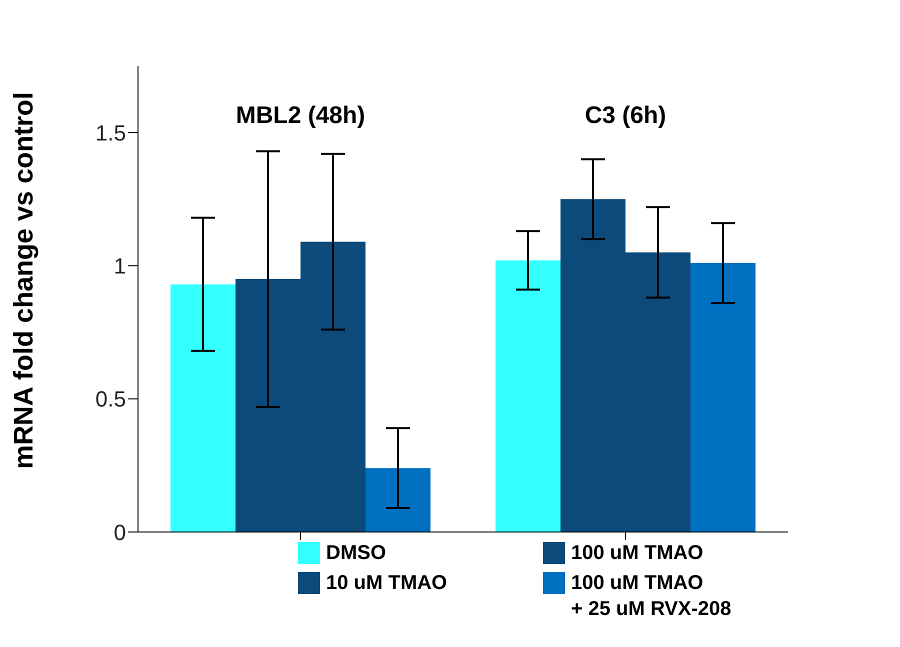  What do you see at coordinates (651, 596) in the screenshot?
I see `legend-label: 100 uM TMAO + 25 uM RVX-208` at bounding box center [651, 596].